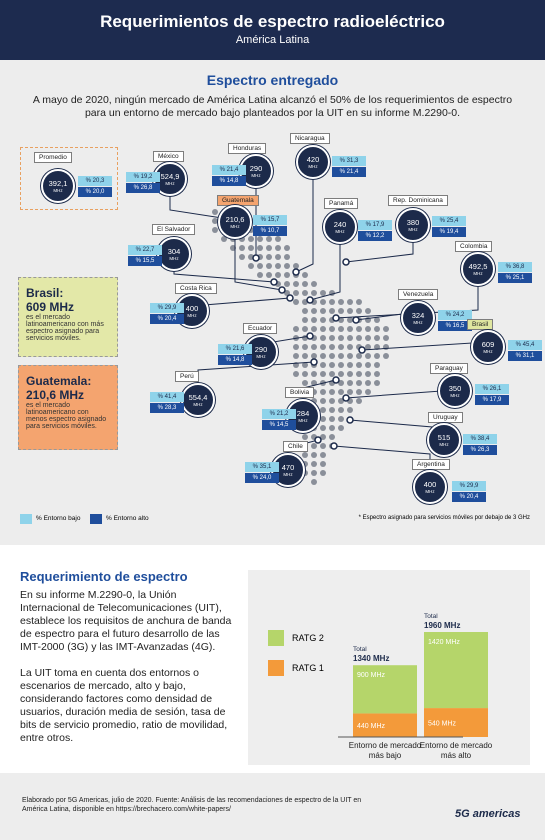 The height and width of the screenshot is (840, 545). Describe the element at coordinates (256, 168) in the screenshot. I see `value-text: 290` at that location.